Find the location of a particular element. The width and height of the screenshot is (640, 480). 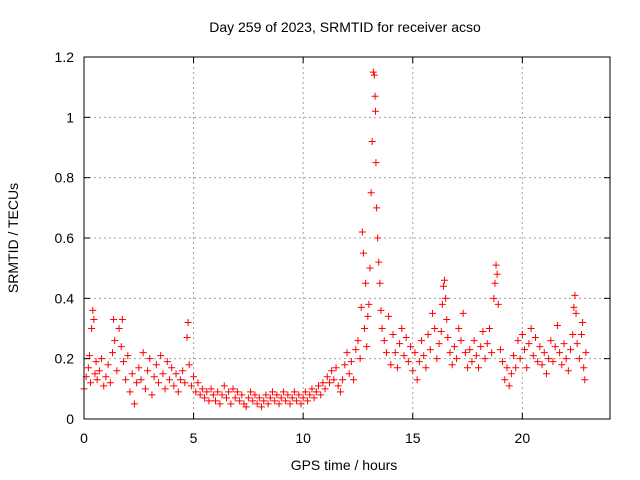

x-tick-label: 5 is located at coordinates (194, 438).